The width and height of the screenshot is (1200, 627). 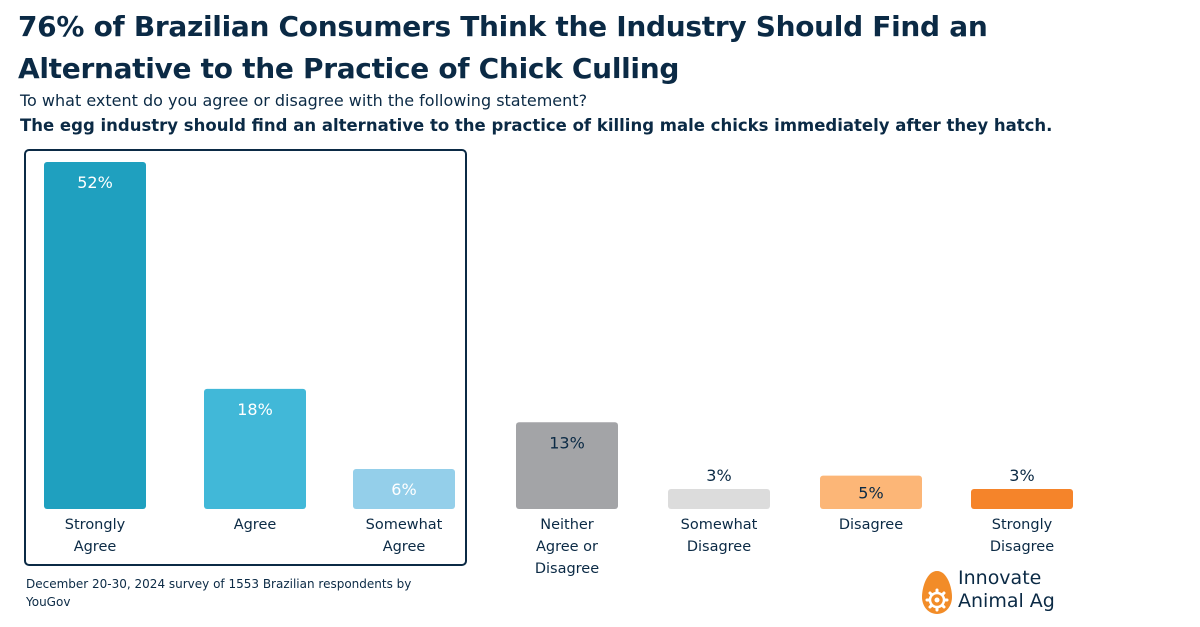 What do you see at coordinates (937, 592) in the screenshot?
I see `egg-gear-icon` at bounding box center [937, 592].